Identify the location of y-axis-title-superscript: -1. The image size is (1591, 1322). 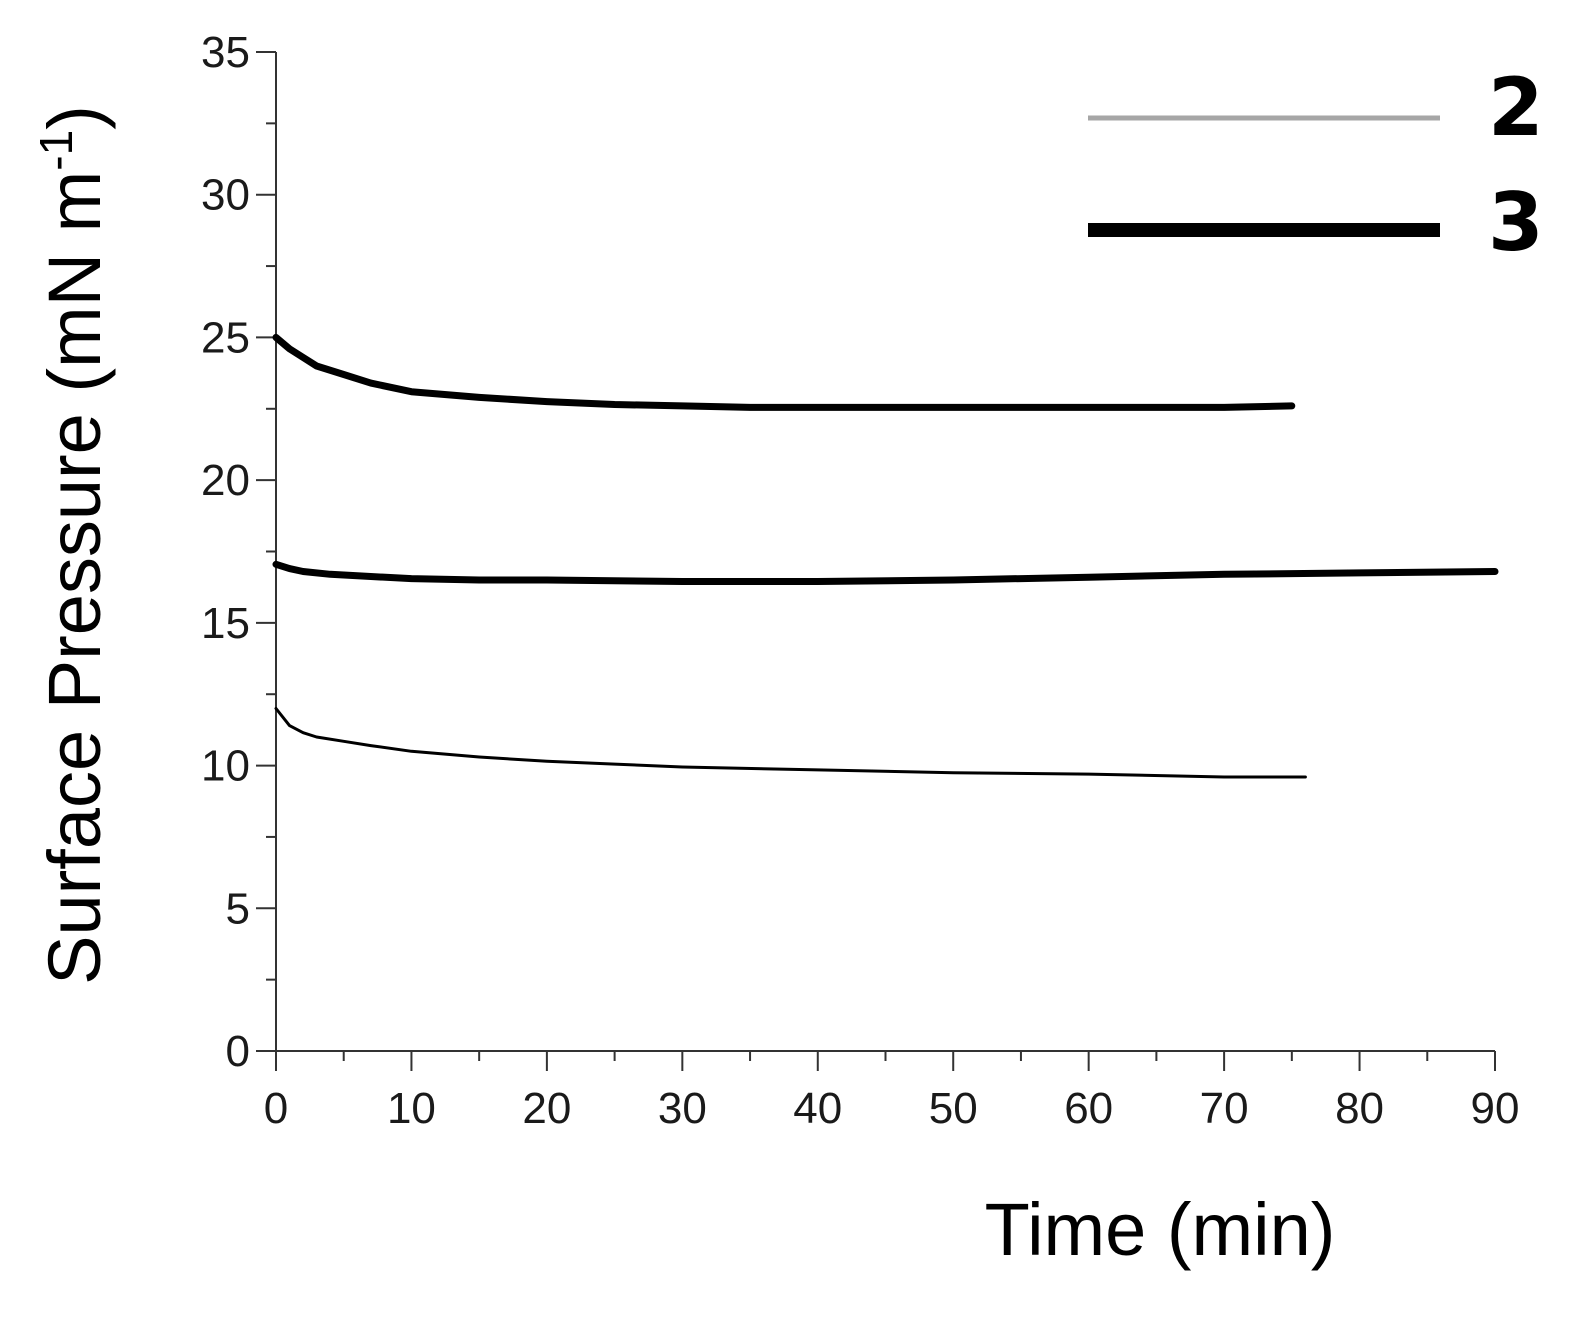
(56, 150).